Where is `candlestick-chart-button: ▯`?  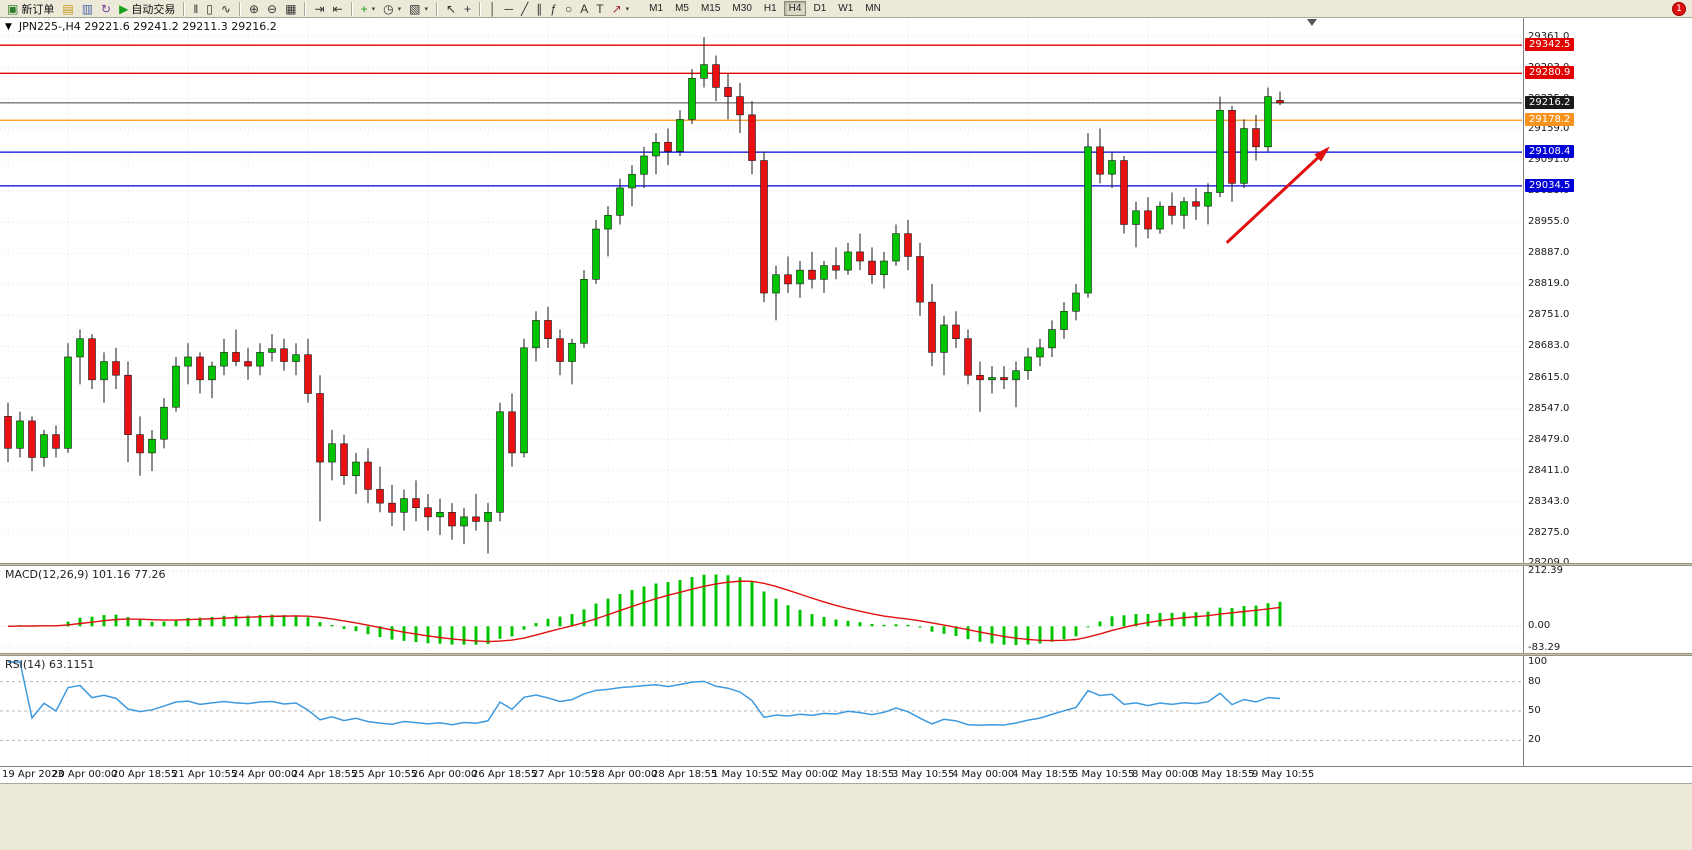 candlestick-chart-button: ▯ is located at coordinates (209, 9).